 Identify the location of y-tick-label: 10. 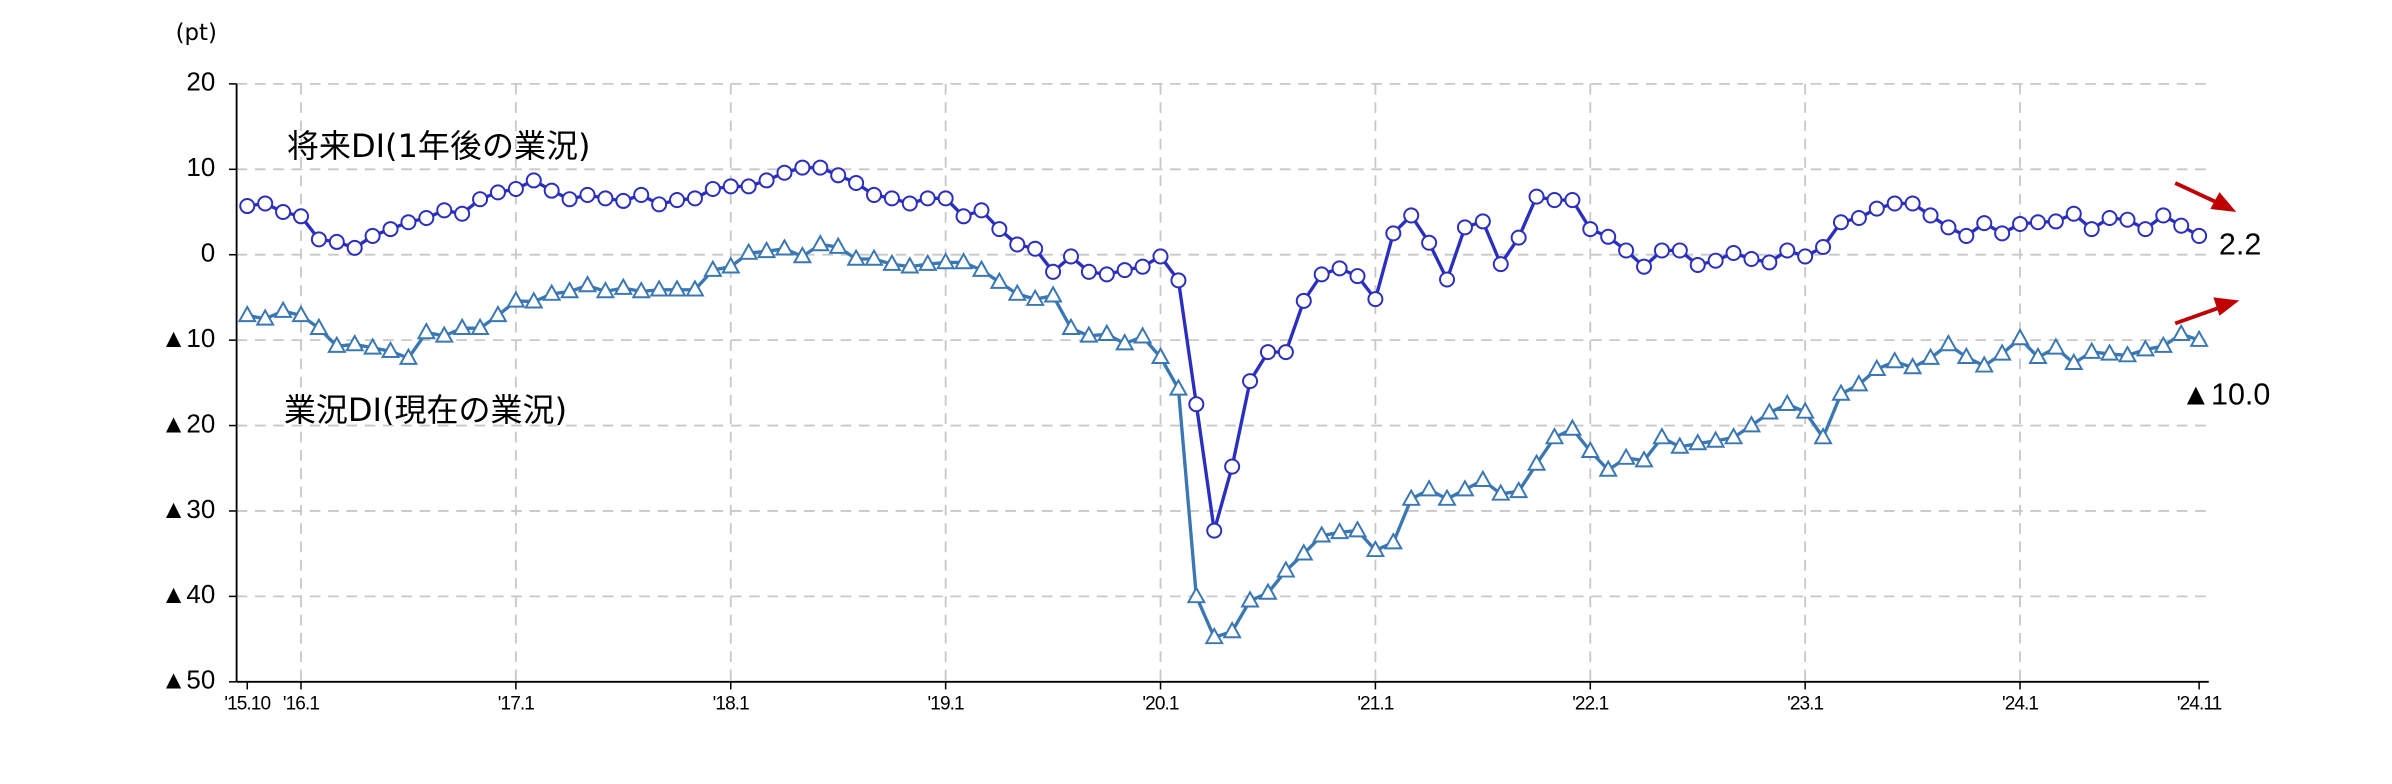
(200, 168).